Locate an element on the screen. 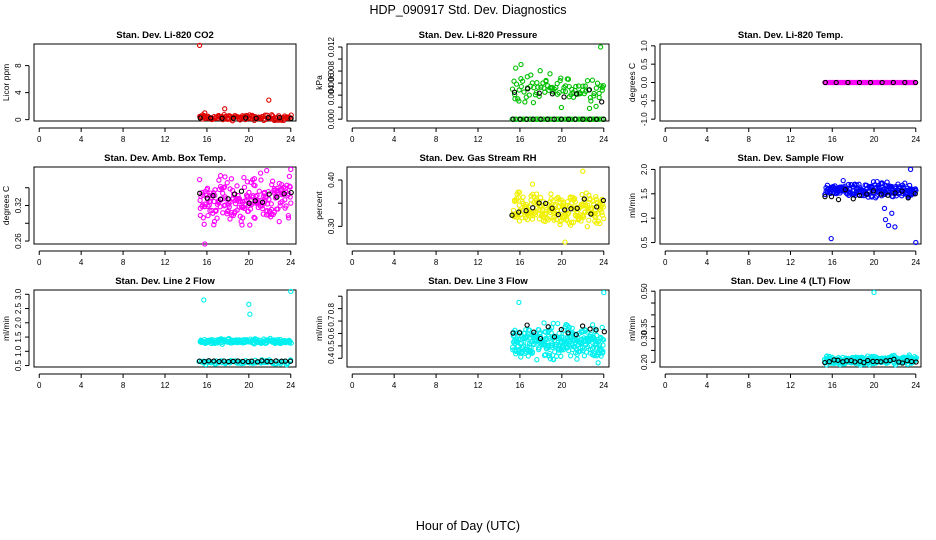 The width and height of the screenshot is (936, 540). y-tick-label: 0.5 is located at coordinates (18, 365).